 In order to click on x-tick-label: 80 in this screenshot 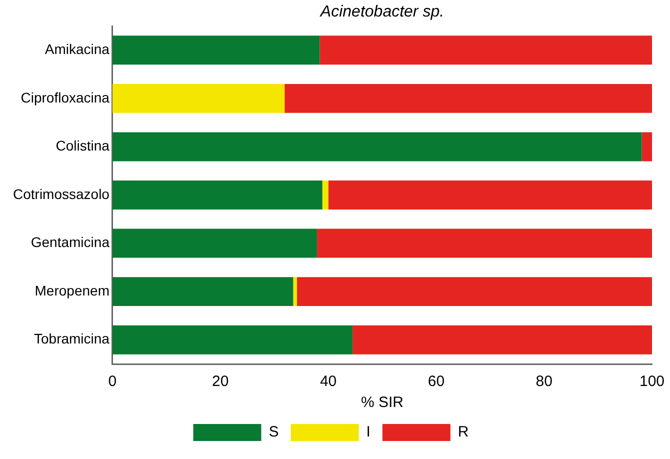, I will do `click(544, 381)`.